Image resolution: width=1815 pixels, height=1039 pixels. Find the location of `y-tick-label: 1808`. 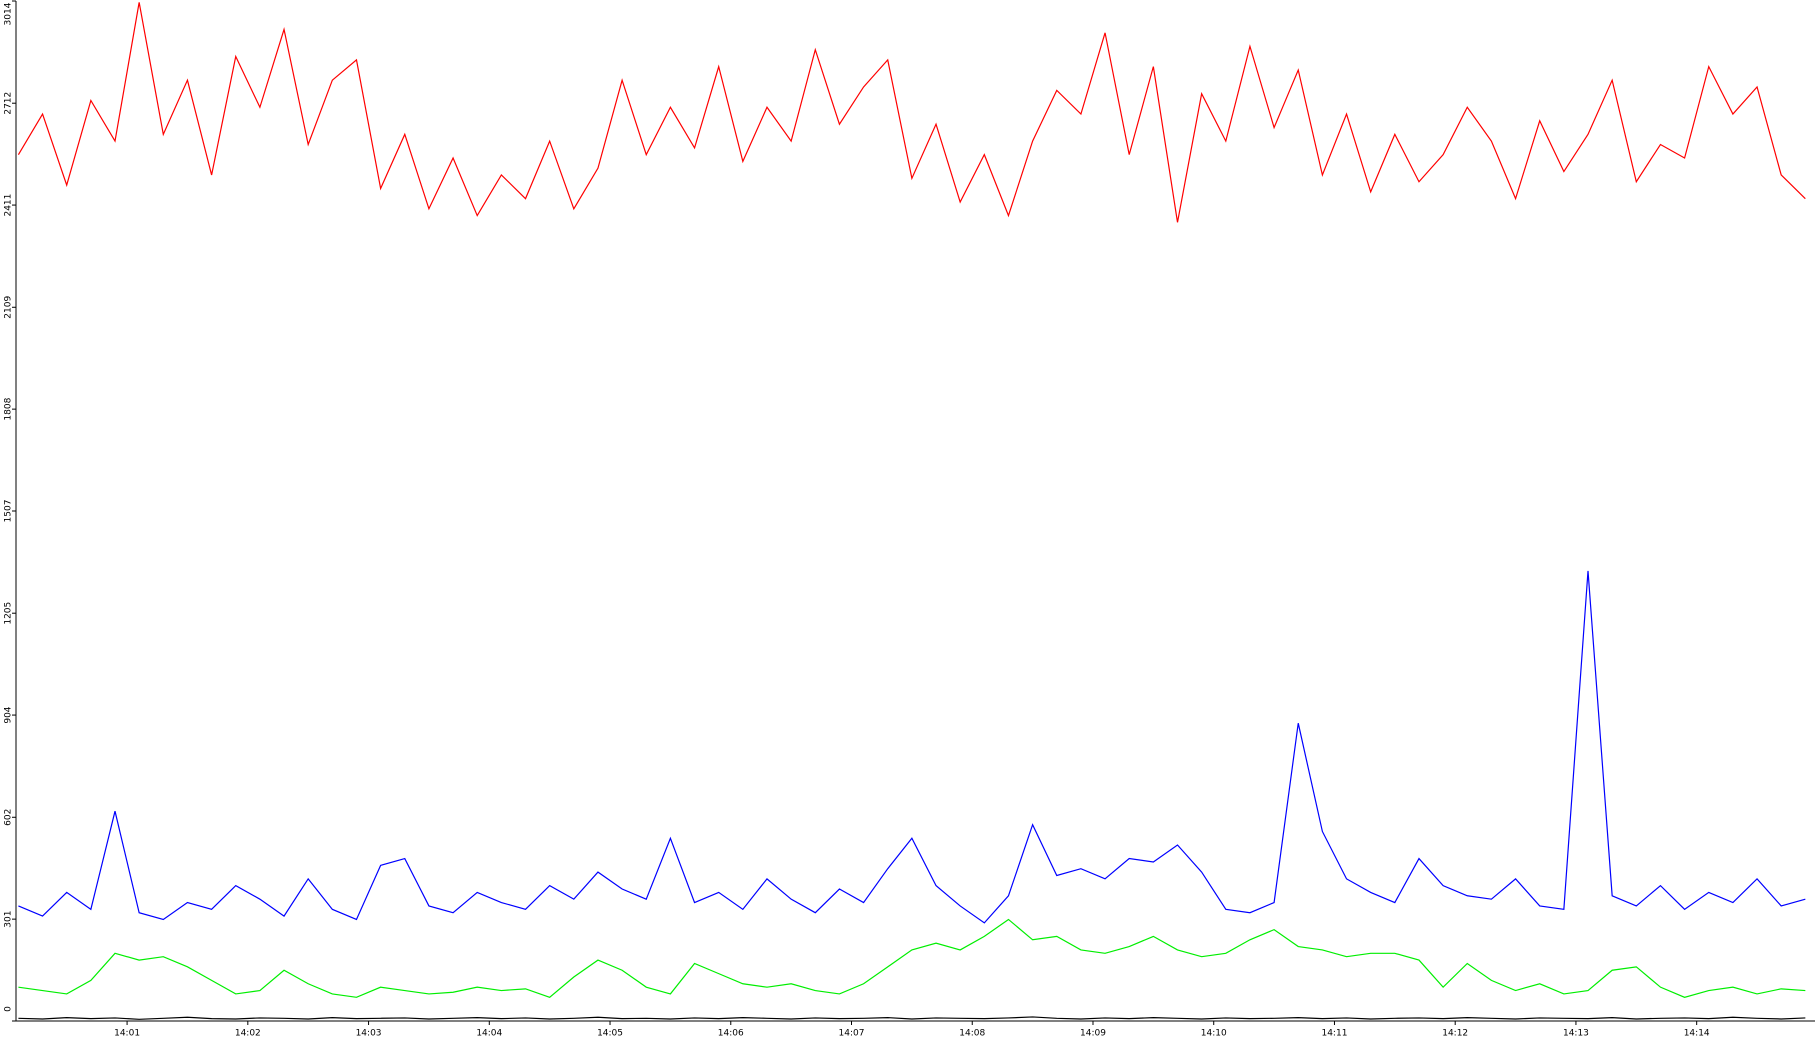

y-tick-label: 1808 is located at coordinates (9, 408).